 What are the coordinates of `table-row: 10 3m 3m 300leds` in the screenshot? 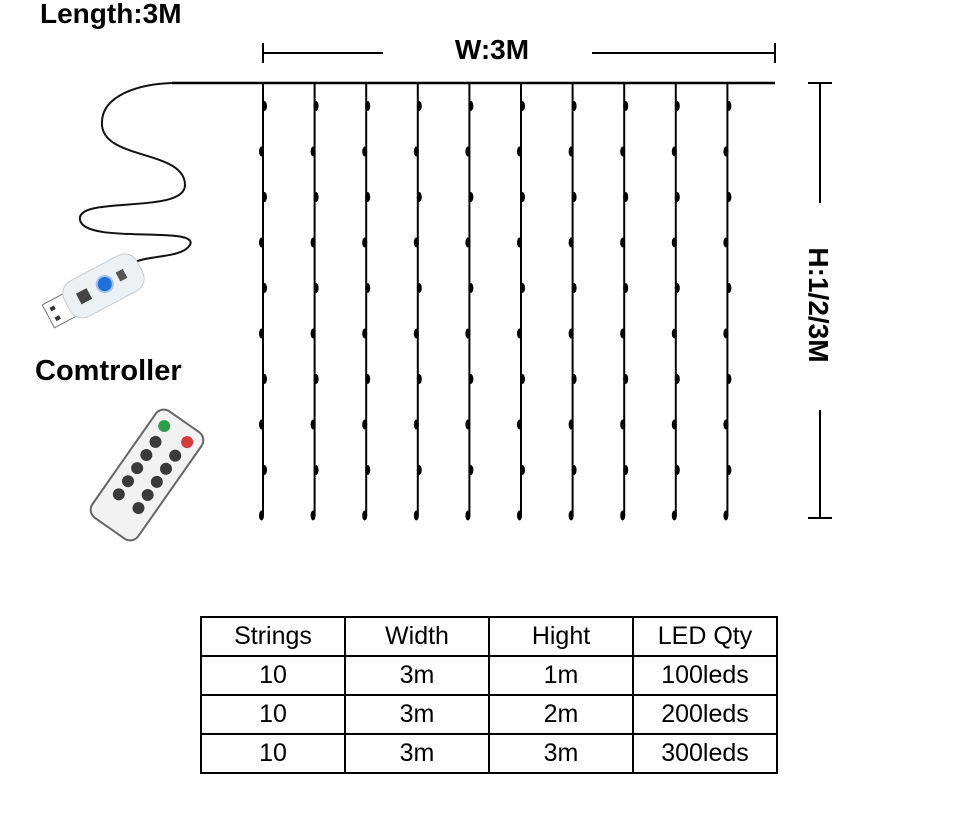 It's located at (489, 753).